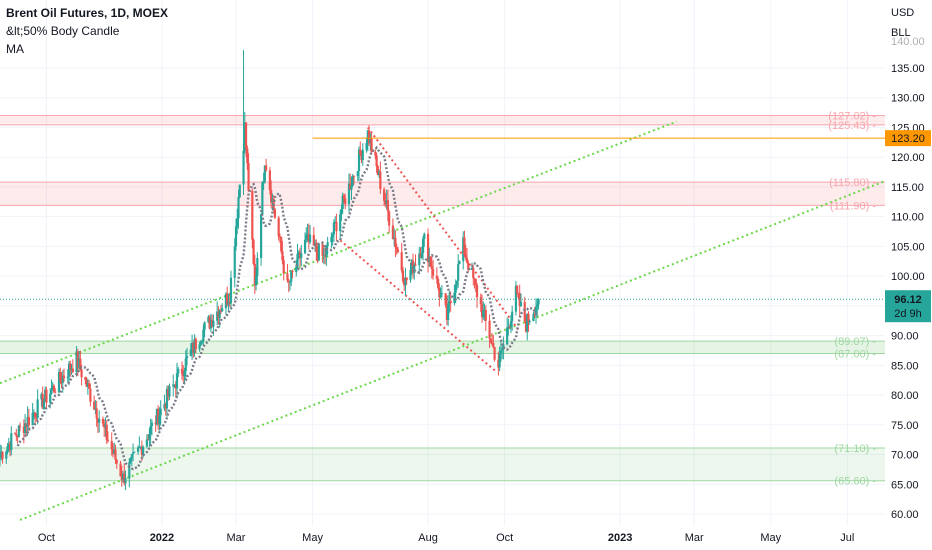 This screenshot has height=550, width=932. What do you see at coordinates (855, 482) in the screenshot?
I see `zone-label: (65.60) -` at bounding box center [855, 482].